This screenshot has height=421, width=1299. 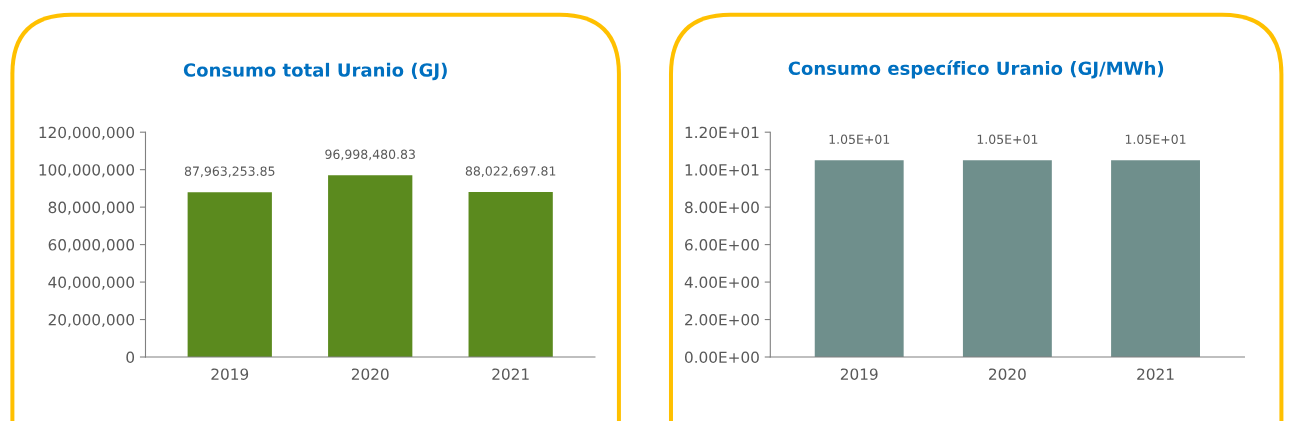 I want to click on data-label: 88,022,697.81, so click(x=510, y=172).